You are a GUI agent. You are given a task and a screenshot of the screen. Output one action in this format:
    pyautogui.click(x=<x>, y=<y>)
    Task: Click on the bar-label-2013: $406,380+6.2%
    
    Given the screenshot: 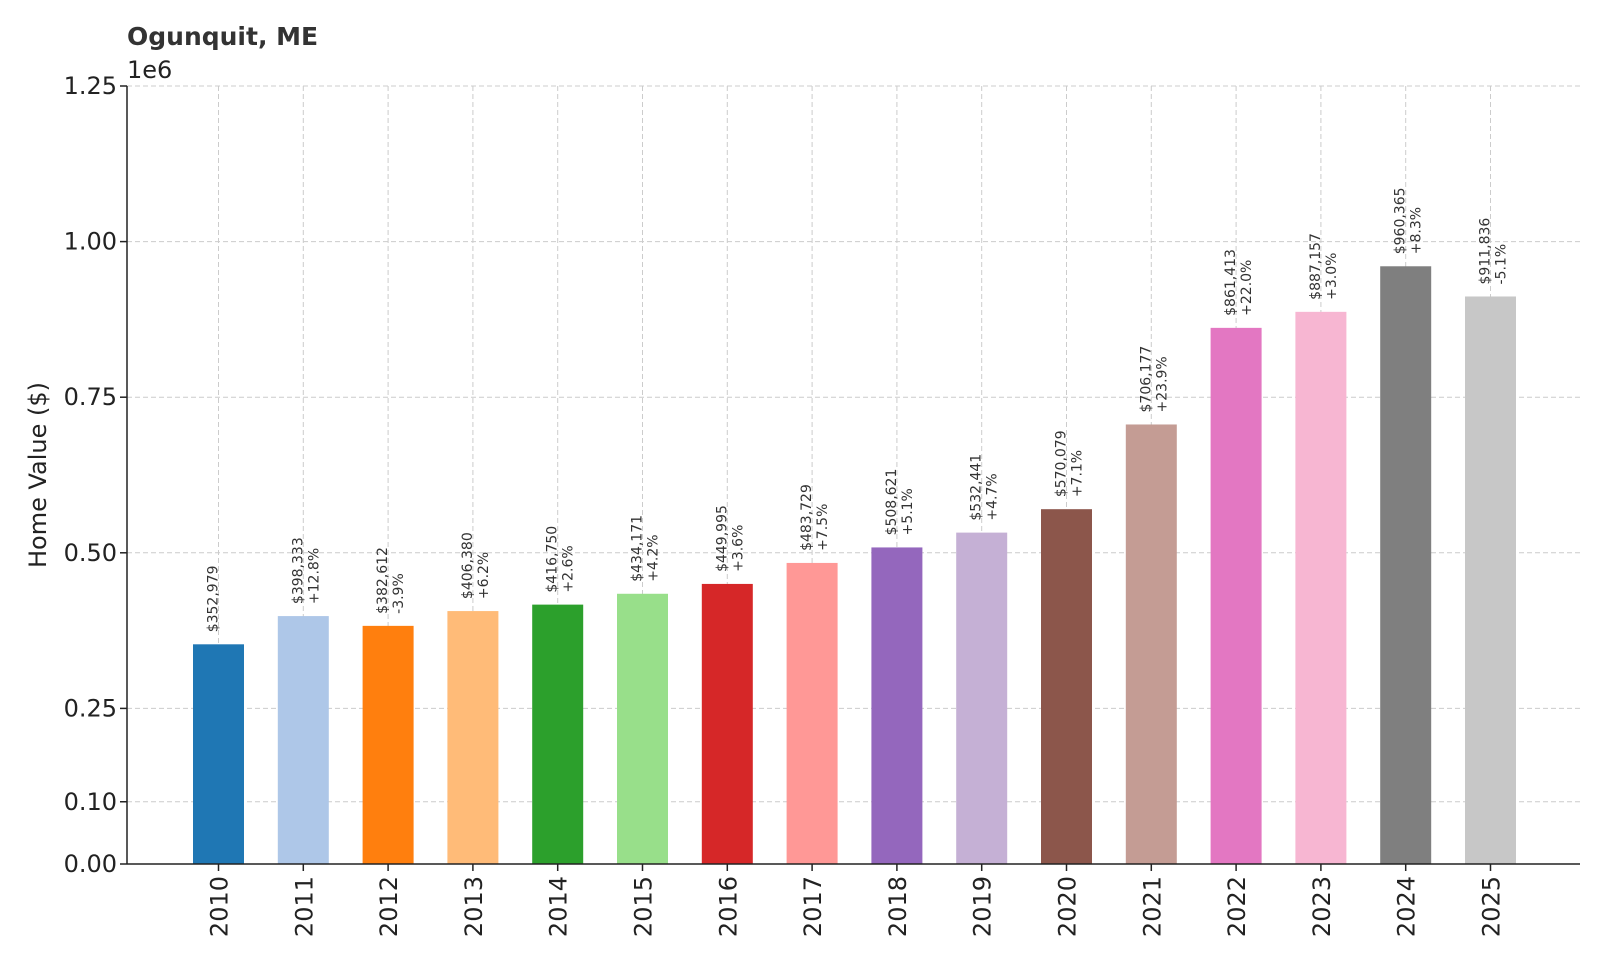 What is the action you would take?
    pyautogui.click(x=476, y=565)
    